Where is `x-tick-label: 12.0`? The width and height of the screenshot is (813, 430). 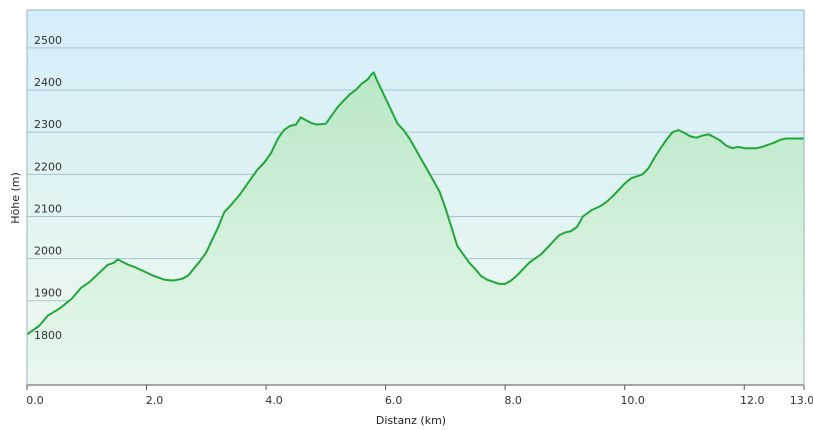
x-tick-label: 12.0 is located at coordinates (752, 400).